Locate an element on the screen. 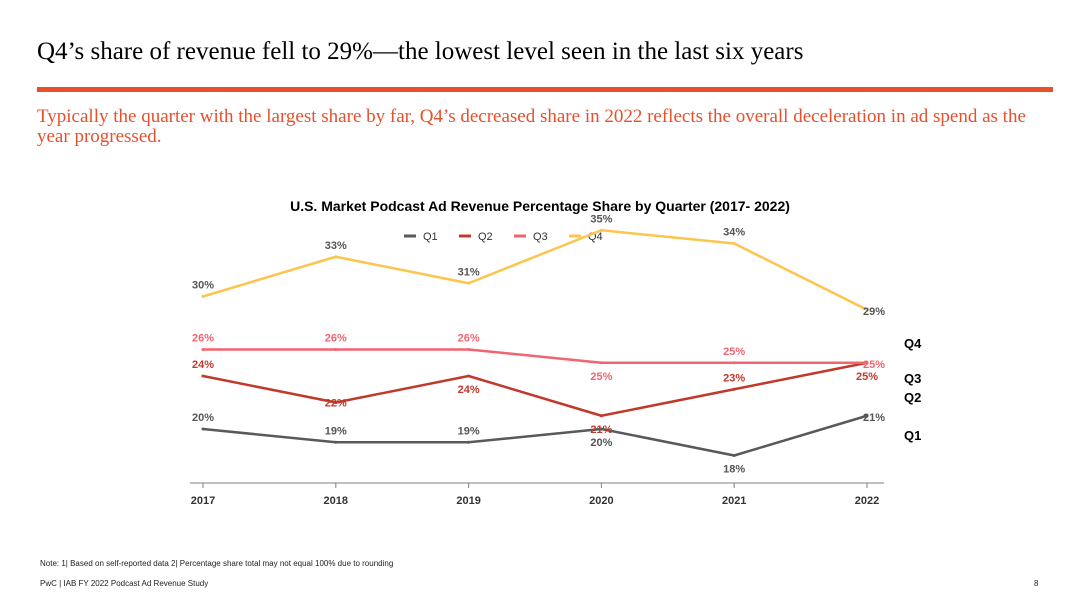  data-label-q4-2021: 34% is located at coordinates (734, 233).